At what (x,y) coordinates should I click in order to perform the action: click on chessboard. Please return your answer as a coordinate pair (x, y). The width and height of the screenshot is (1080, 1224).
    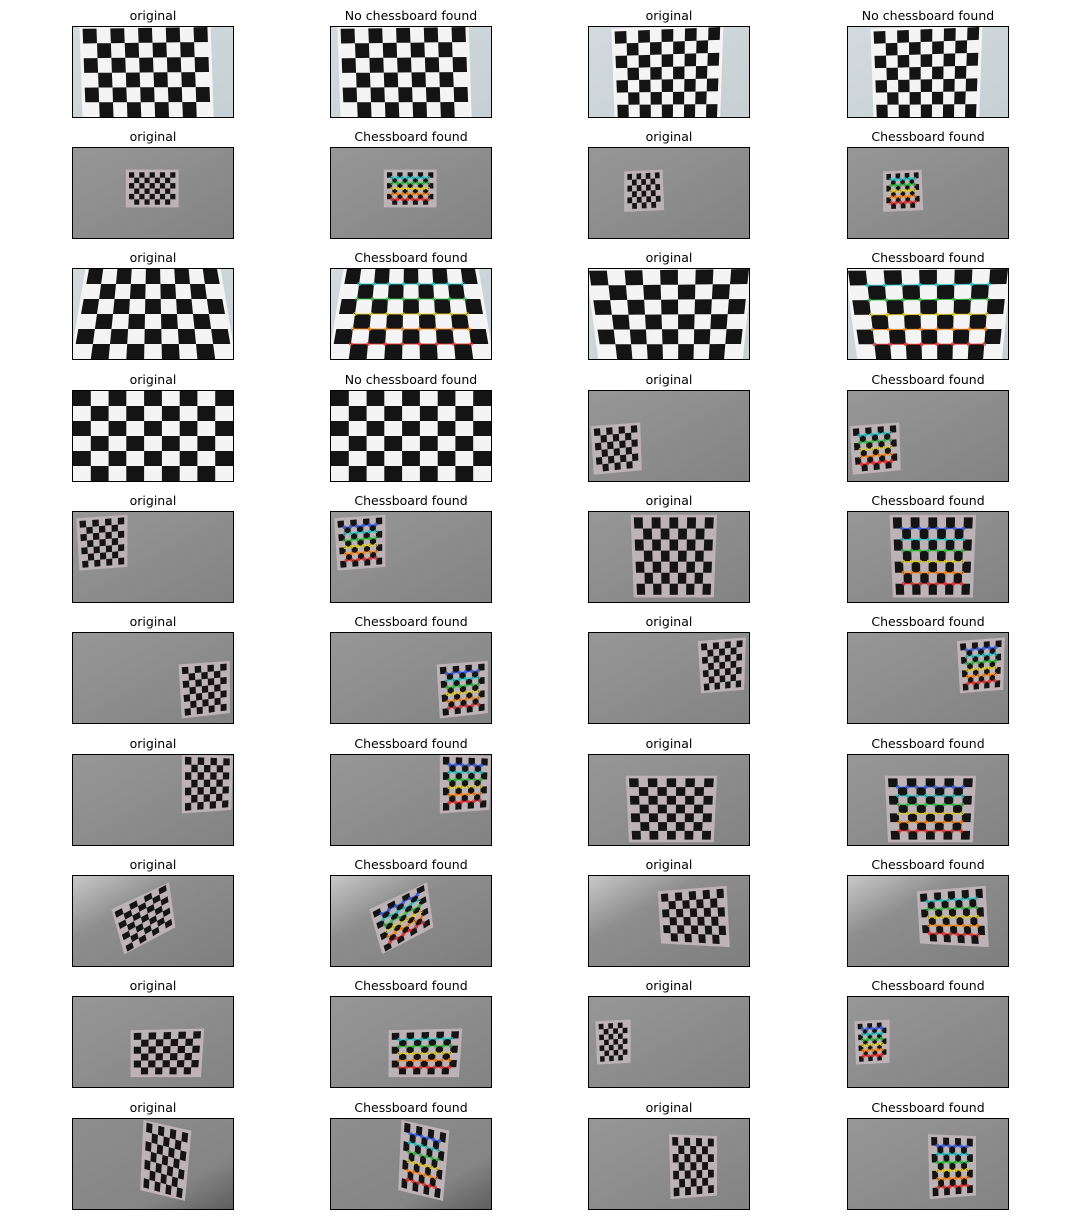
    Looking at the image, I should click on (669, 314).